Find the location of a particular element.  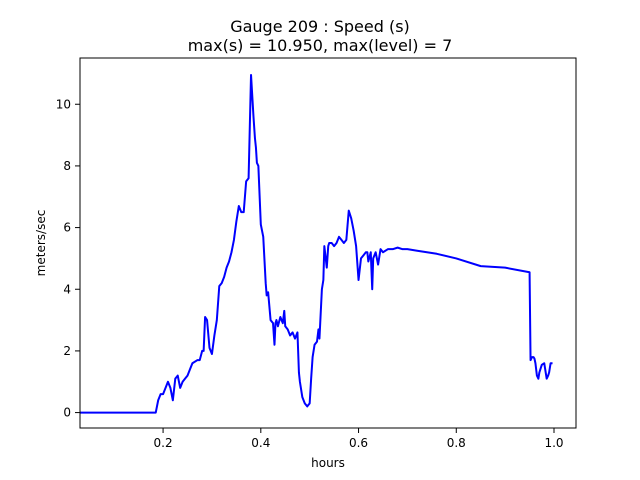

y-tick-label: 6 is located at coordinates (67, 228).